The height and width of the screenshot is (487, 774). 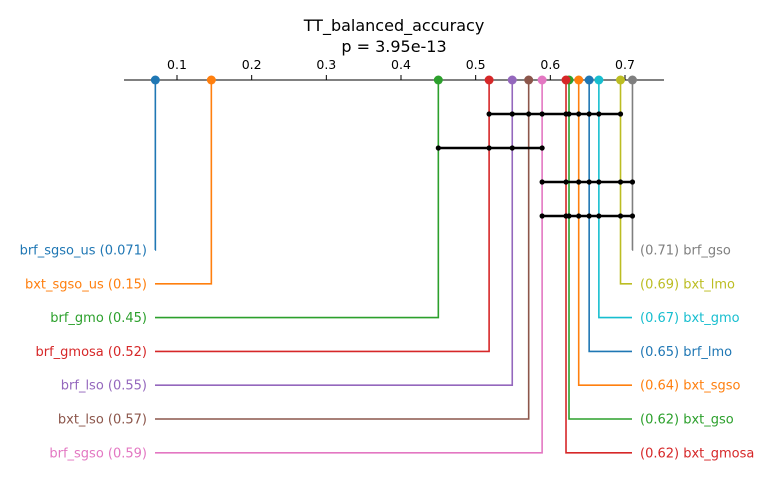 What do you see at coordinates (211, 80) in the screenshot?
I see `marker-bxt_sgso_us` at bounding box center [211, 80].